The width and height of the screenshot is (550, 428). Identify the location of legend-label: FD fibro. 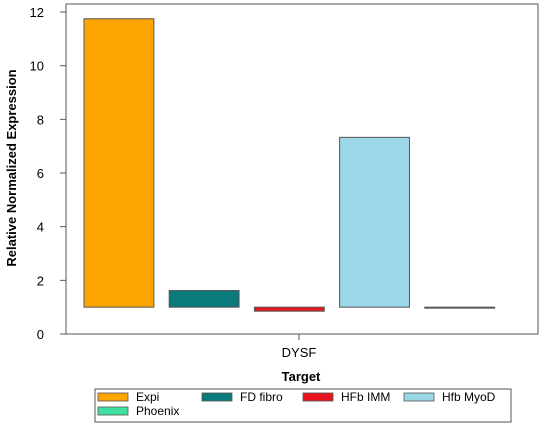
(261, 397).